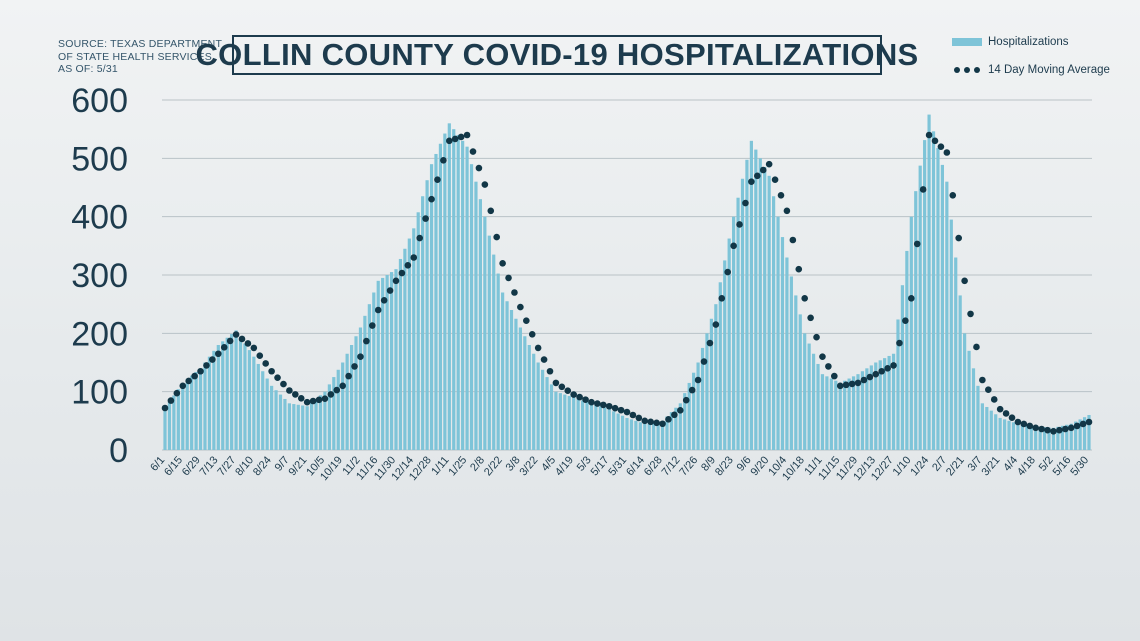 The width and height of the screenshot is (1140, 641). Describe the element at coordinates (1028, 42) in the screenshot. I see `legend-label-bars: Hospitalizations` at that location.